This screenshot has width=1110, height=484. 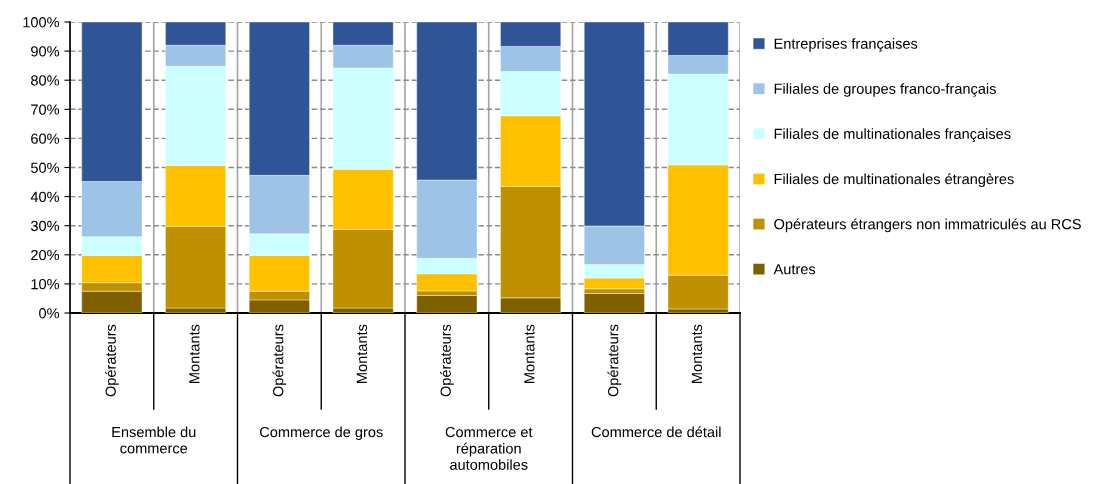 I want to click on y-tick-label: 60%, so click(x=45, y=138).